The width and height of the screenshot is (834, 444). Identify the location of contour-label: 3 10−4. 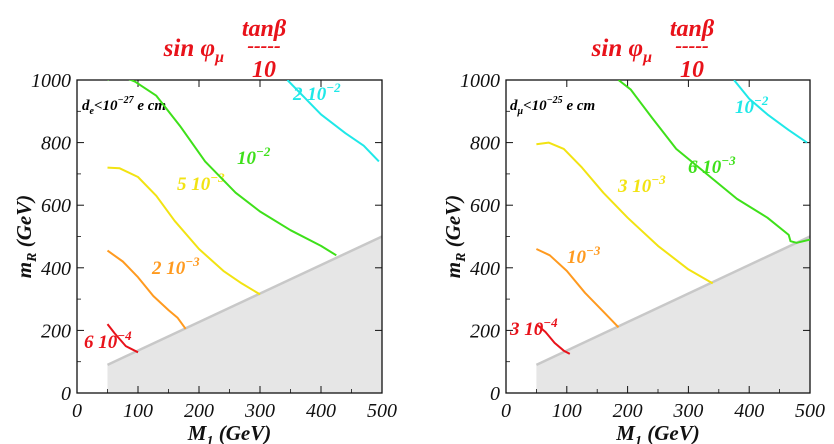
(533, 327).